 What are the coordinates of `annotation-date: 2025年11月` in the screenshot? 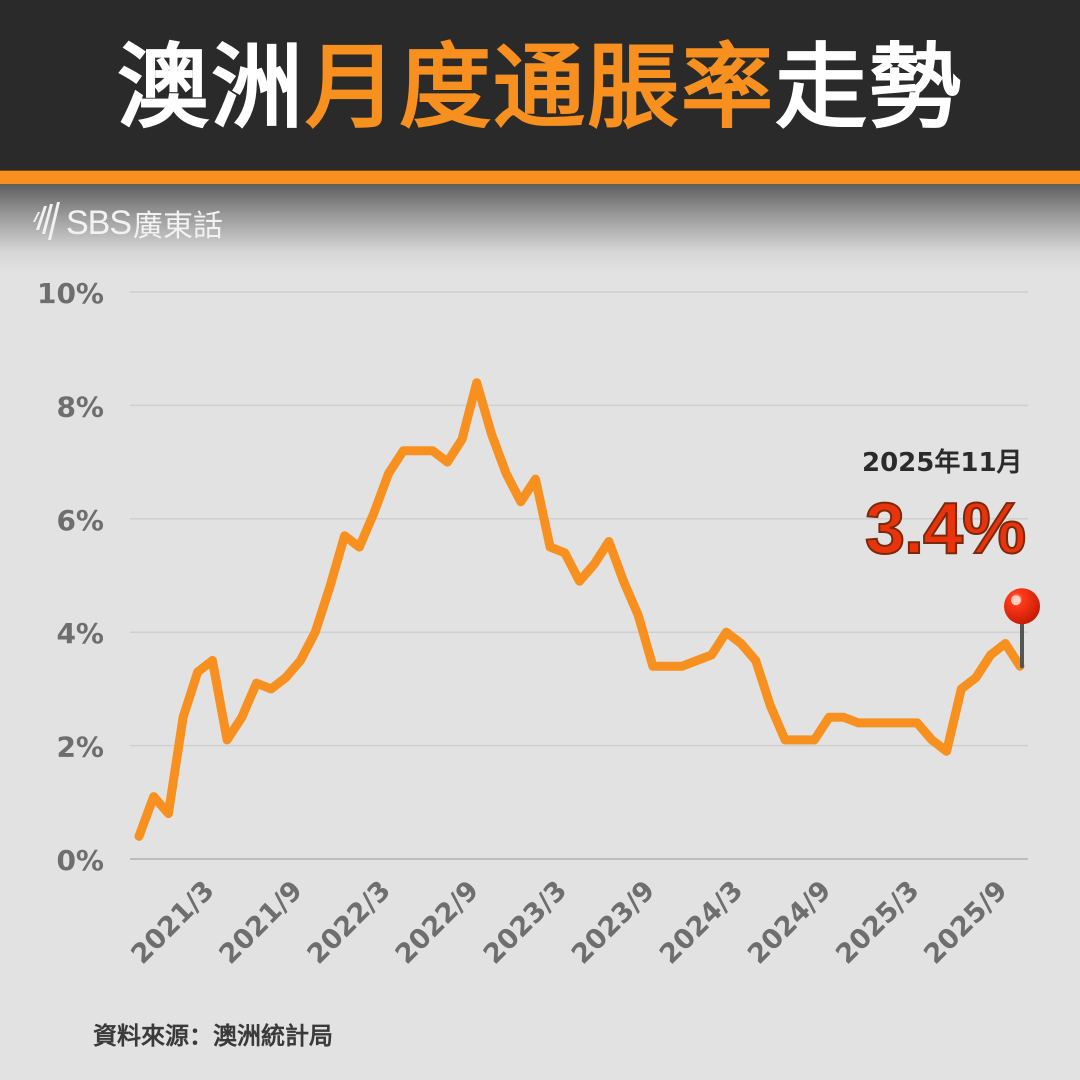 It's located at (942, 463).